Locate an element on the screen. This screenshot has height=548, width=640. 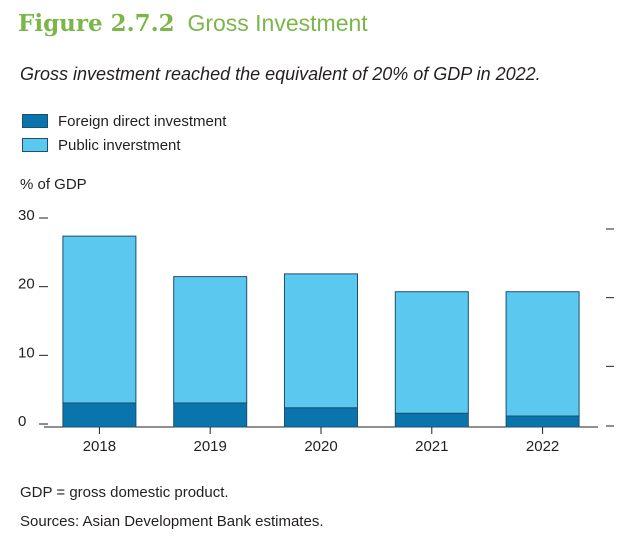
bar-public-2022 is located at coordinates (542, 354).